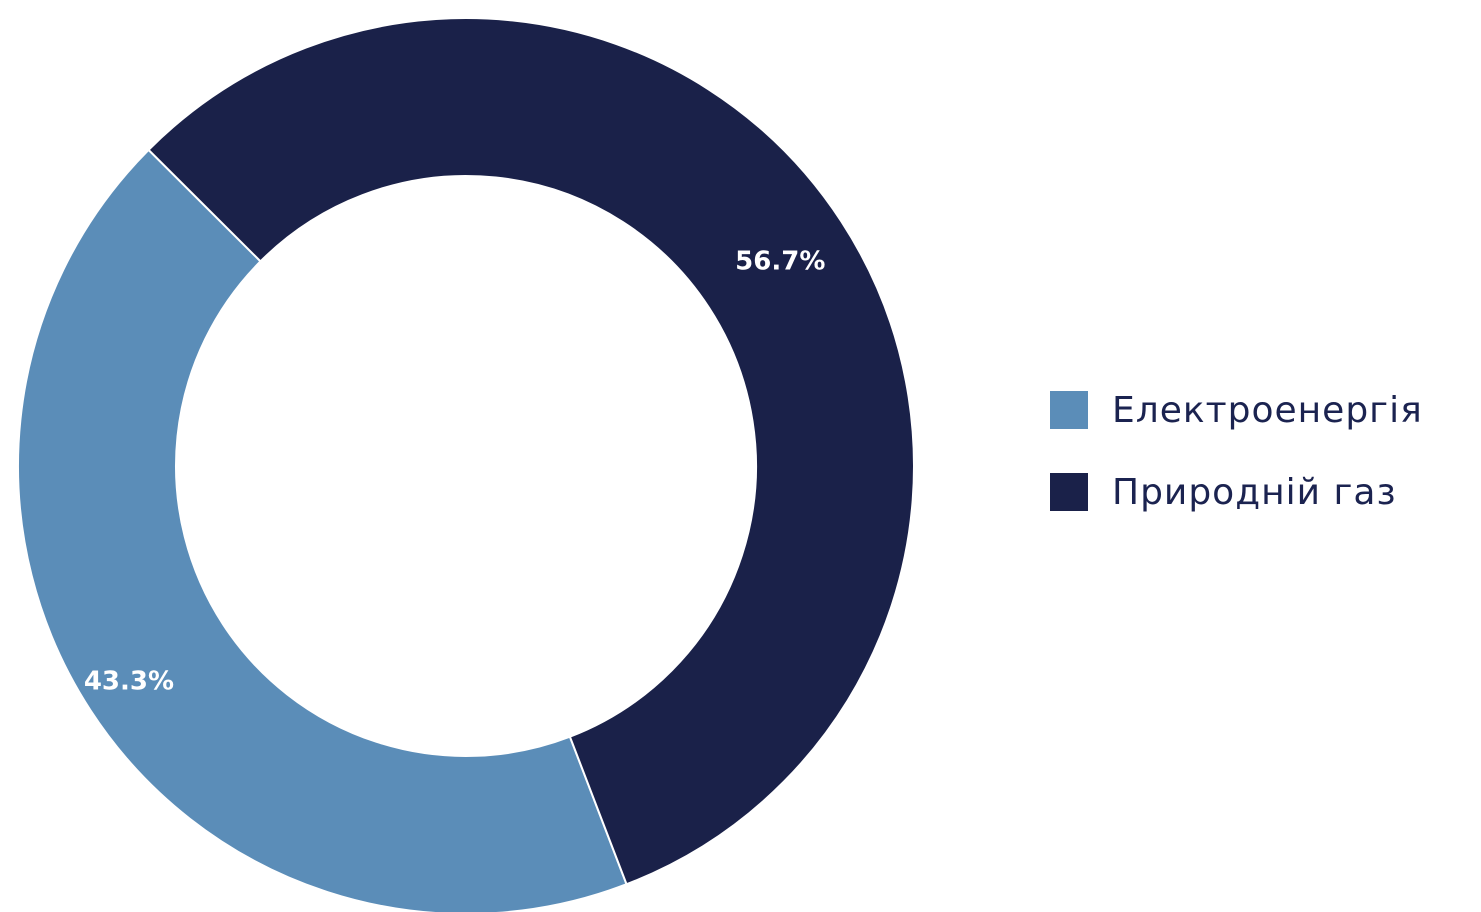 This screenshot has height=912, width=1481. What do you see at coordinates (129, 681) in the screenshot?
I see `slice-label-electricity: 43.3%` at bounding box center [129, 681].